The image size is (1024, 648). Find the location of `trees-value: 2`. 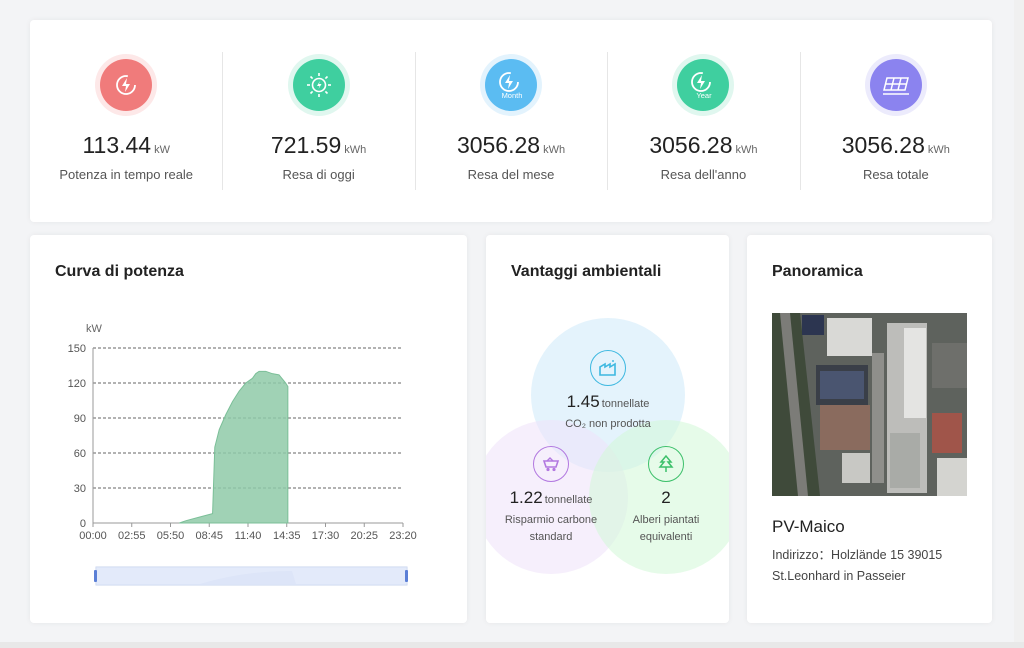

trees-value: 2 is located at coordinates (666, 497).